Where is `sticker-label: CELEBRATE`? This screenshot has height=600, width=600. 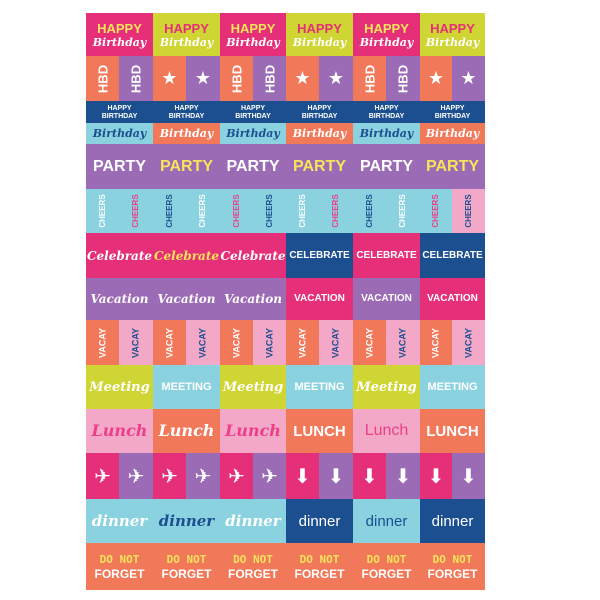 sticker-label: CELEBRATE is located at coordinates (319, 255).